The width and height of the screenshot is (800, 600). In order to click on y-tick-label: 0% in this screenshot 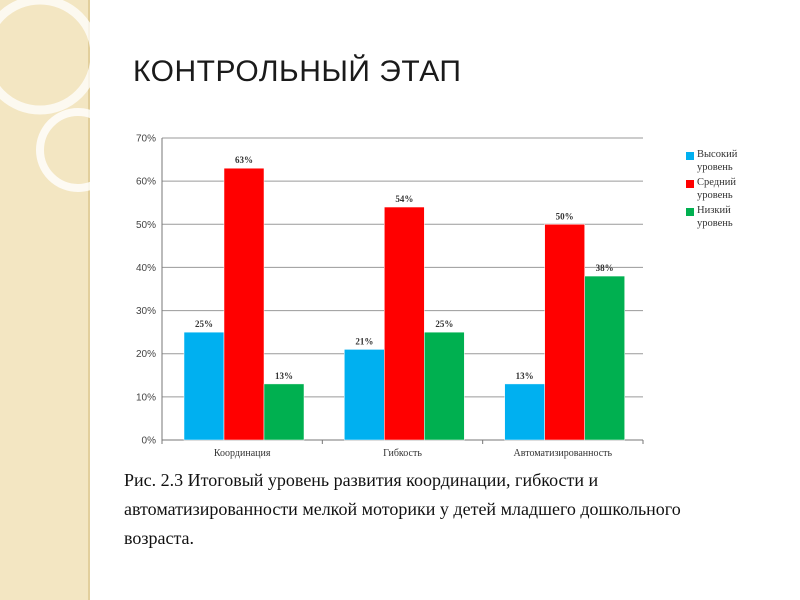, I will do `click(149, 441)`.